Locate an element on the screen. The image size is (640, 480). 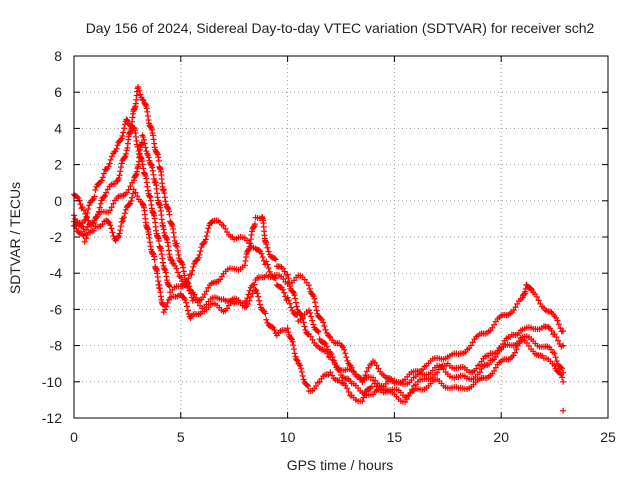
x-tick-label: 0 is located at coordinates (74, 437).